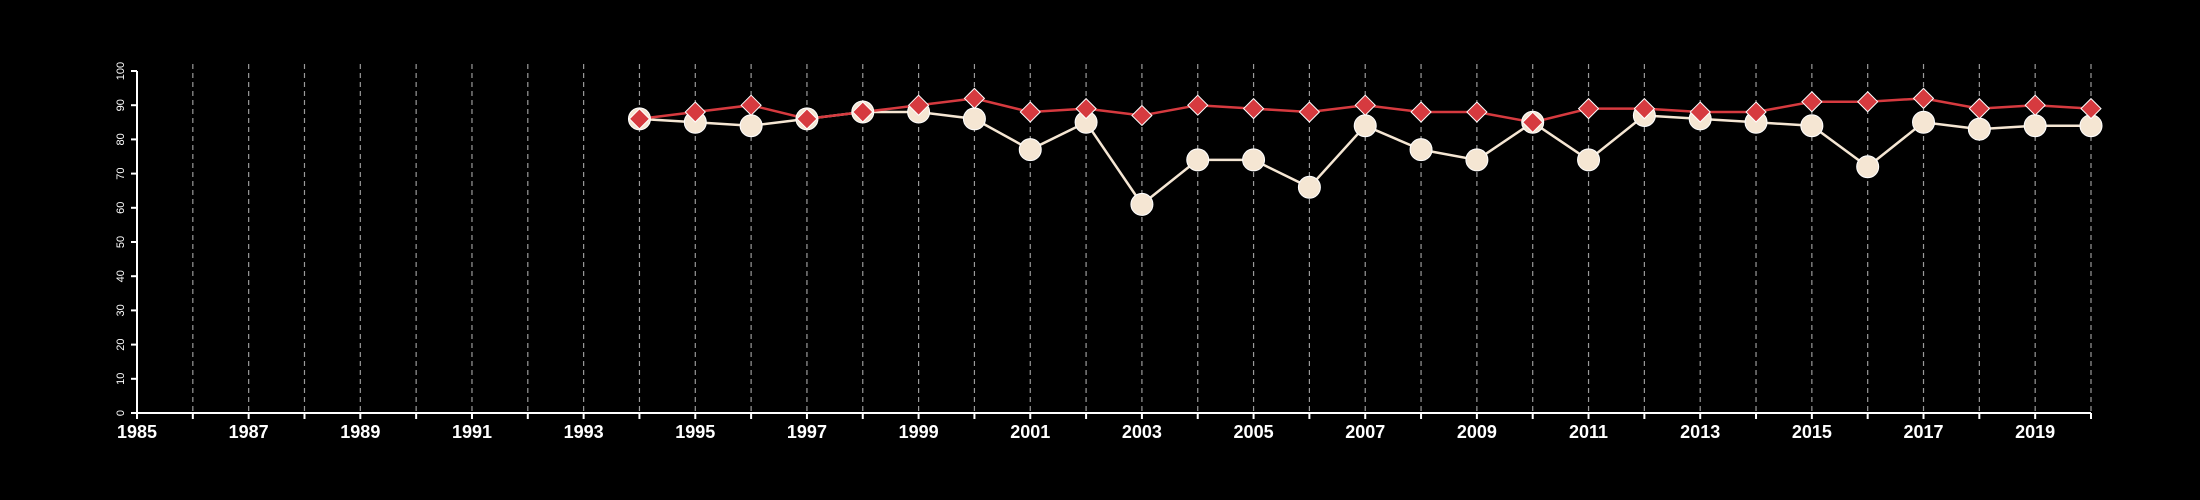 The height and width of the screenshot is (500, 2200). Describe the element at coordinates (1923, 432) in the screenshot. I see `x-tick-label: 2017` at that location.